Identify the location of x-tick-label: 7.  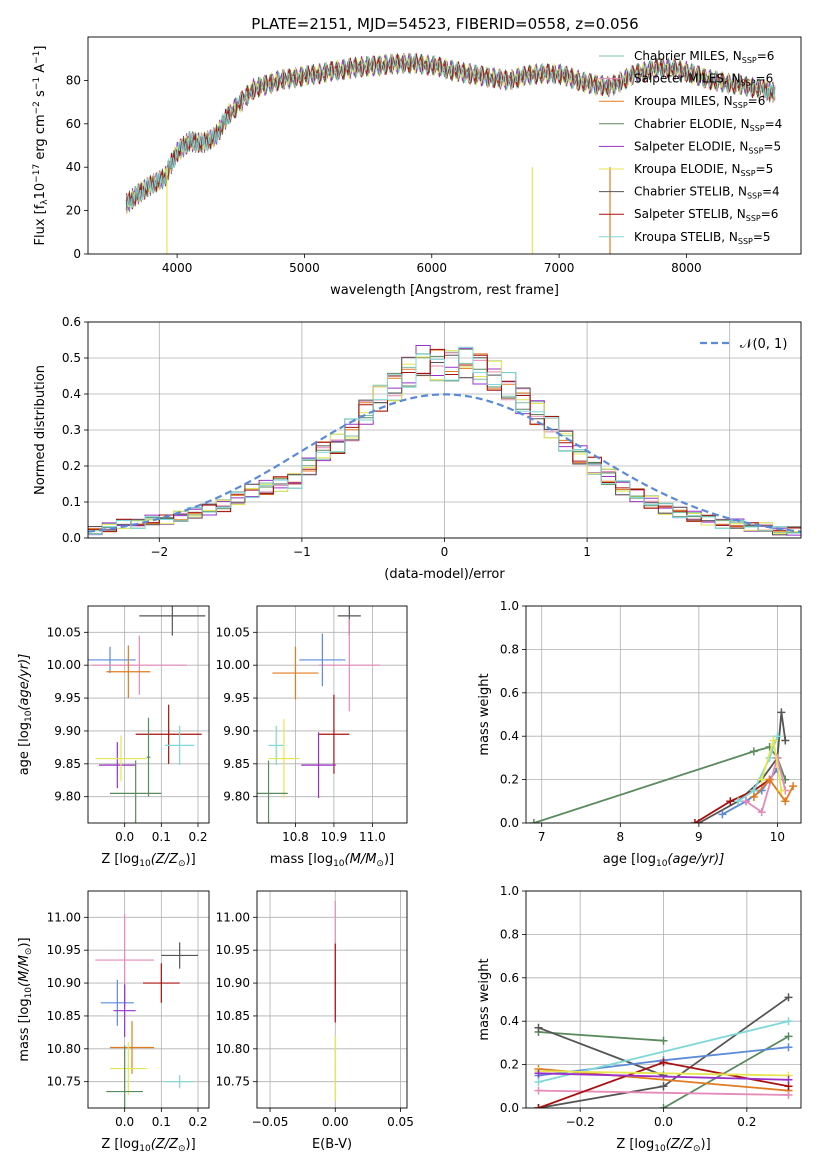
(542, 837).